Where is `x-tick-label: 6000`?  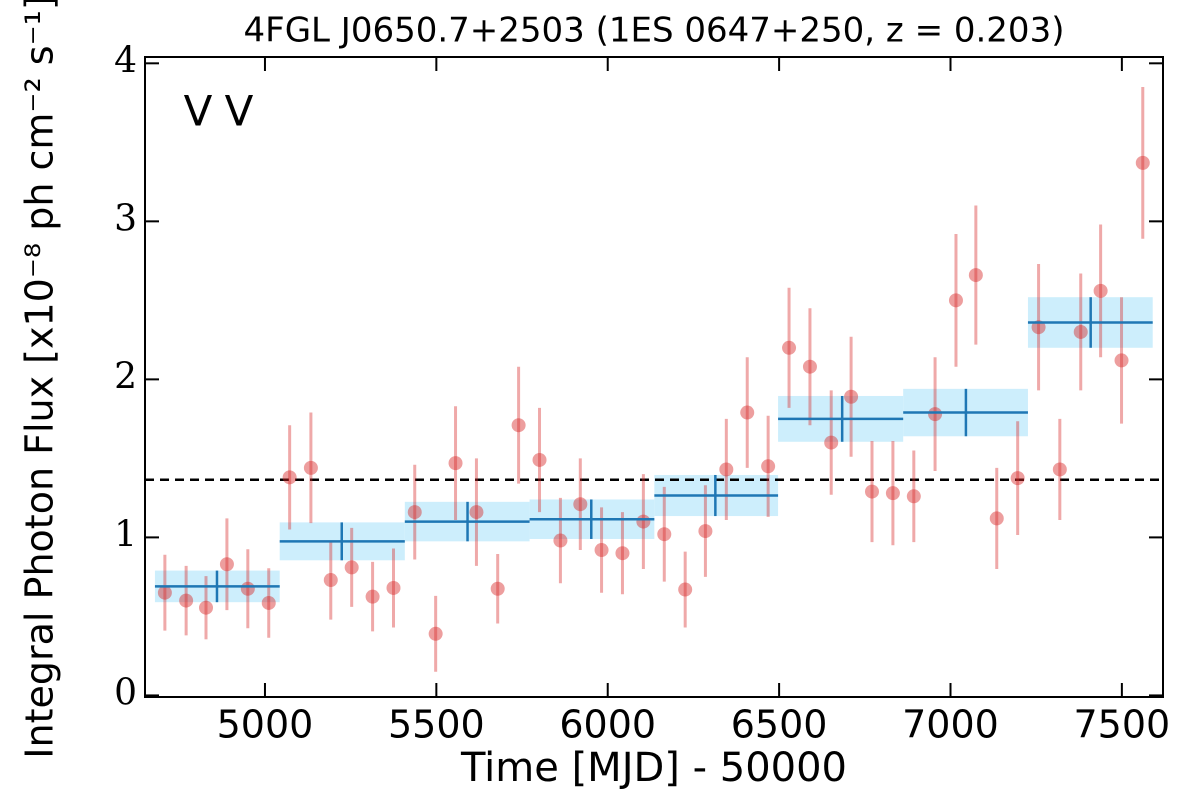 x-tick-label: 6000 is located at coordinates (607, 725).